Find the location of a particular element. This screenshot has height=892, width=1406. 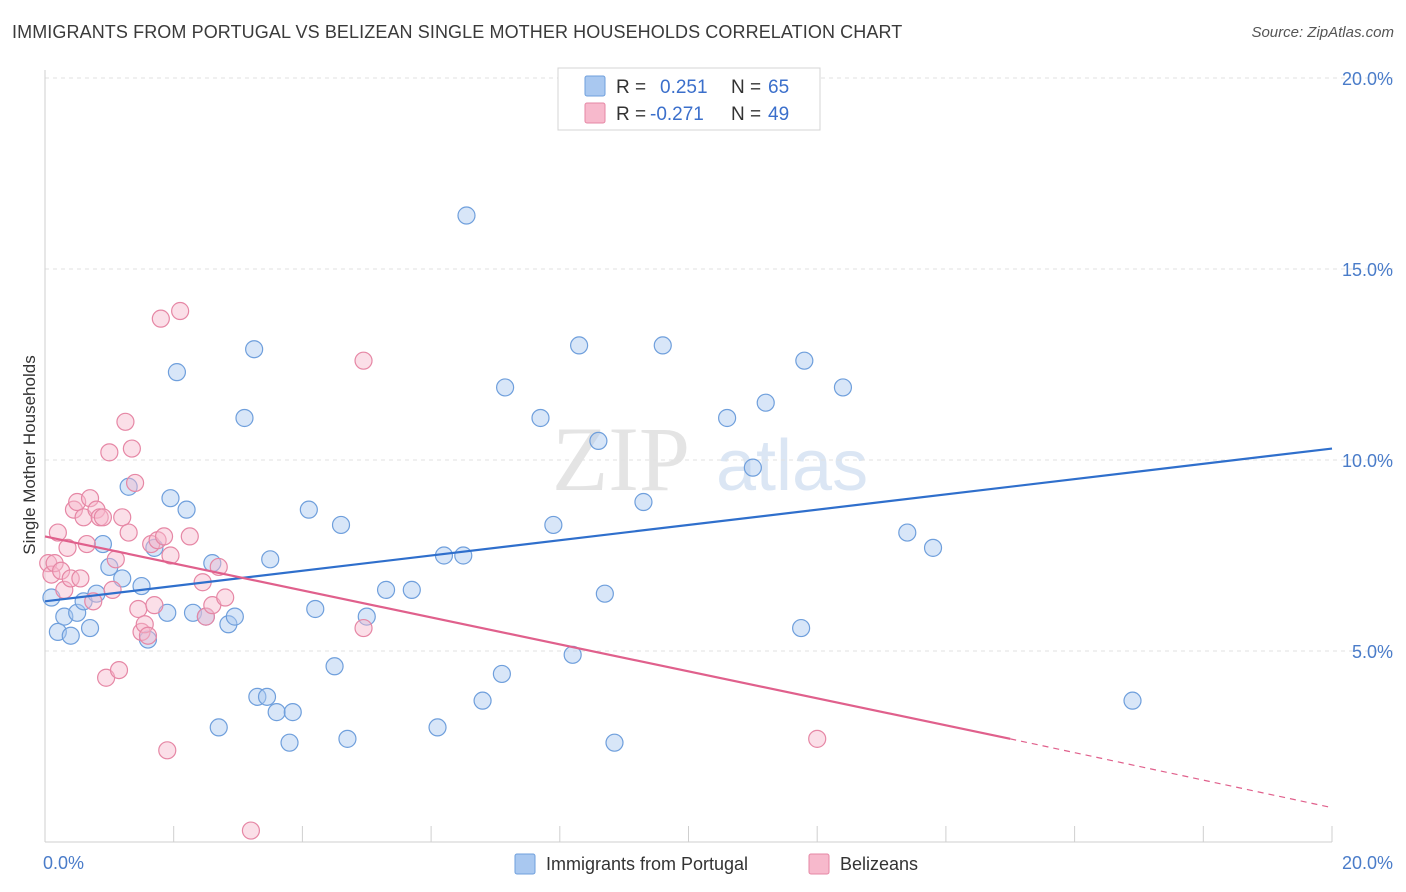

y-tick-label: 10.0% is located at coordinates (1367, 461).